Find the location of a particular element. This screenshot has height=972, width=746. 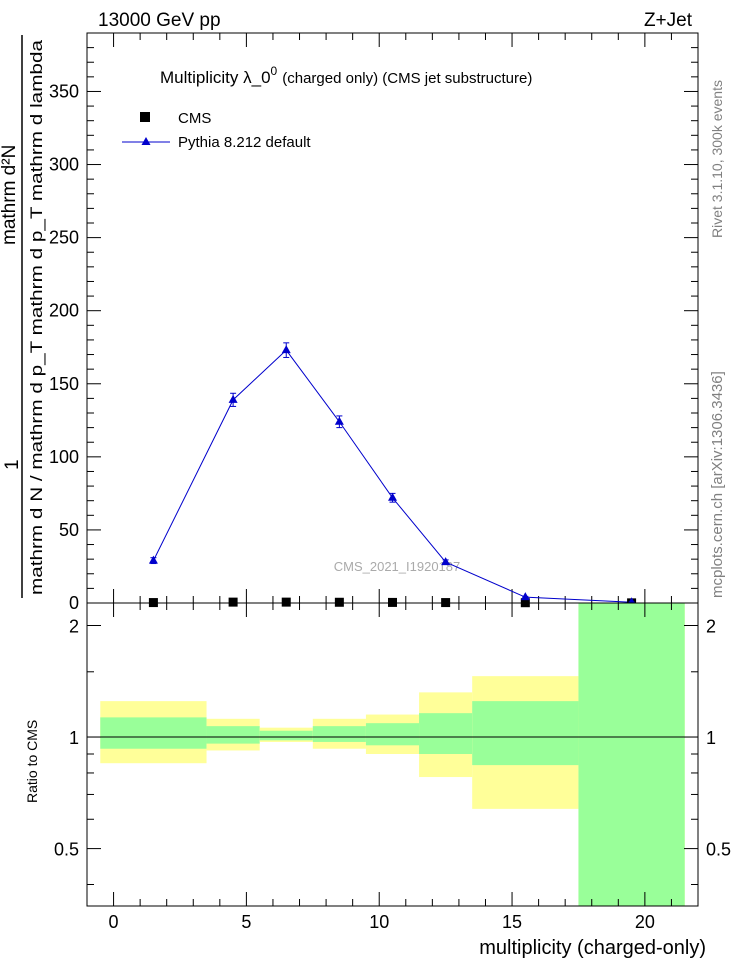

main-y-tick-label: 300 is located at coordinates (64, 165).